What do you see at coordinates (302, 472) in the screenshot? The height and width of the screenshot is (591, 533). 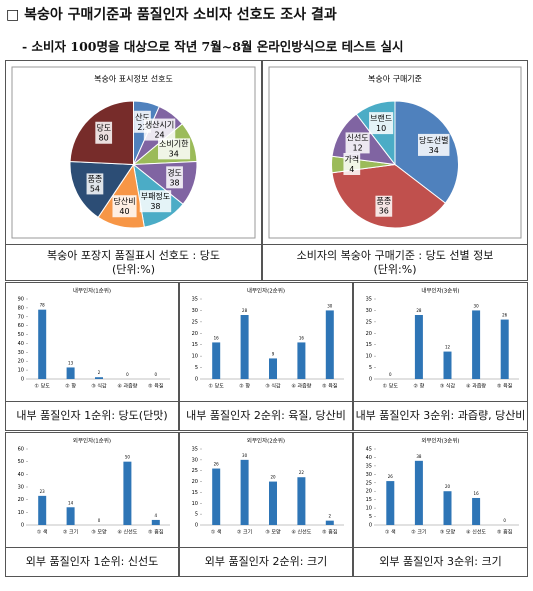 I see `value-label: 22` at bounding box center [302, 472].